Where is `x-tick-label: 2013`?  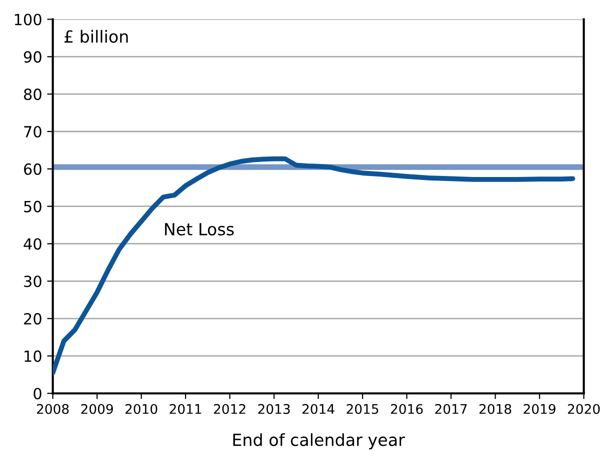 x-tick-label: 2013 is located at coordinates (274, 409).